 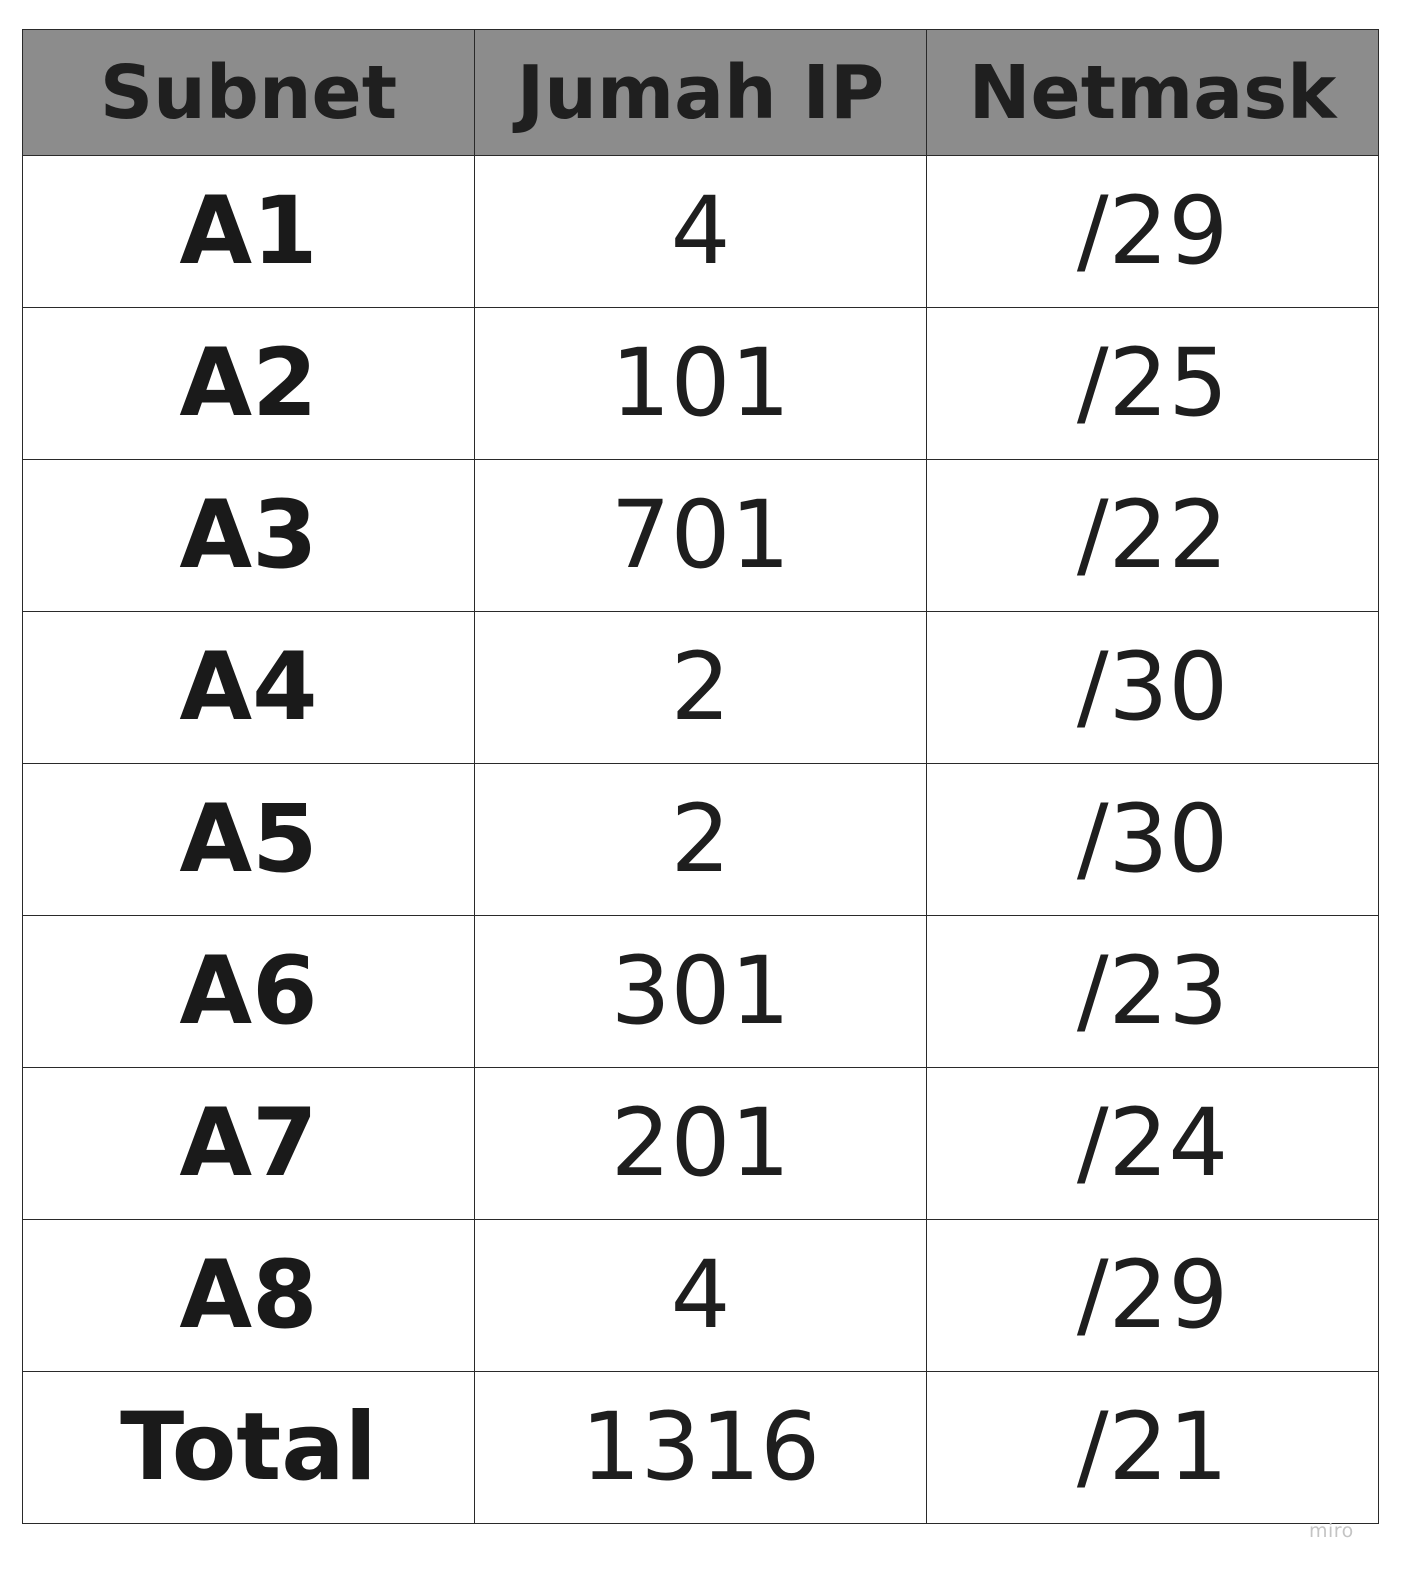 I want to click on ip-count-cell: 101, so click(x=700, y=383).